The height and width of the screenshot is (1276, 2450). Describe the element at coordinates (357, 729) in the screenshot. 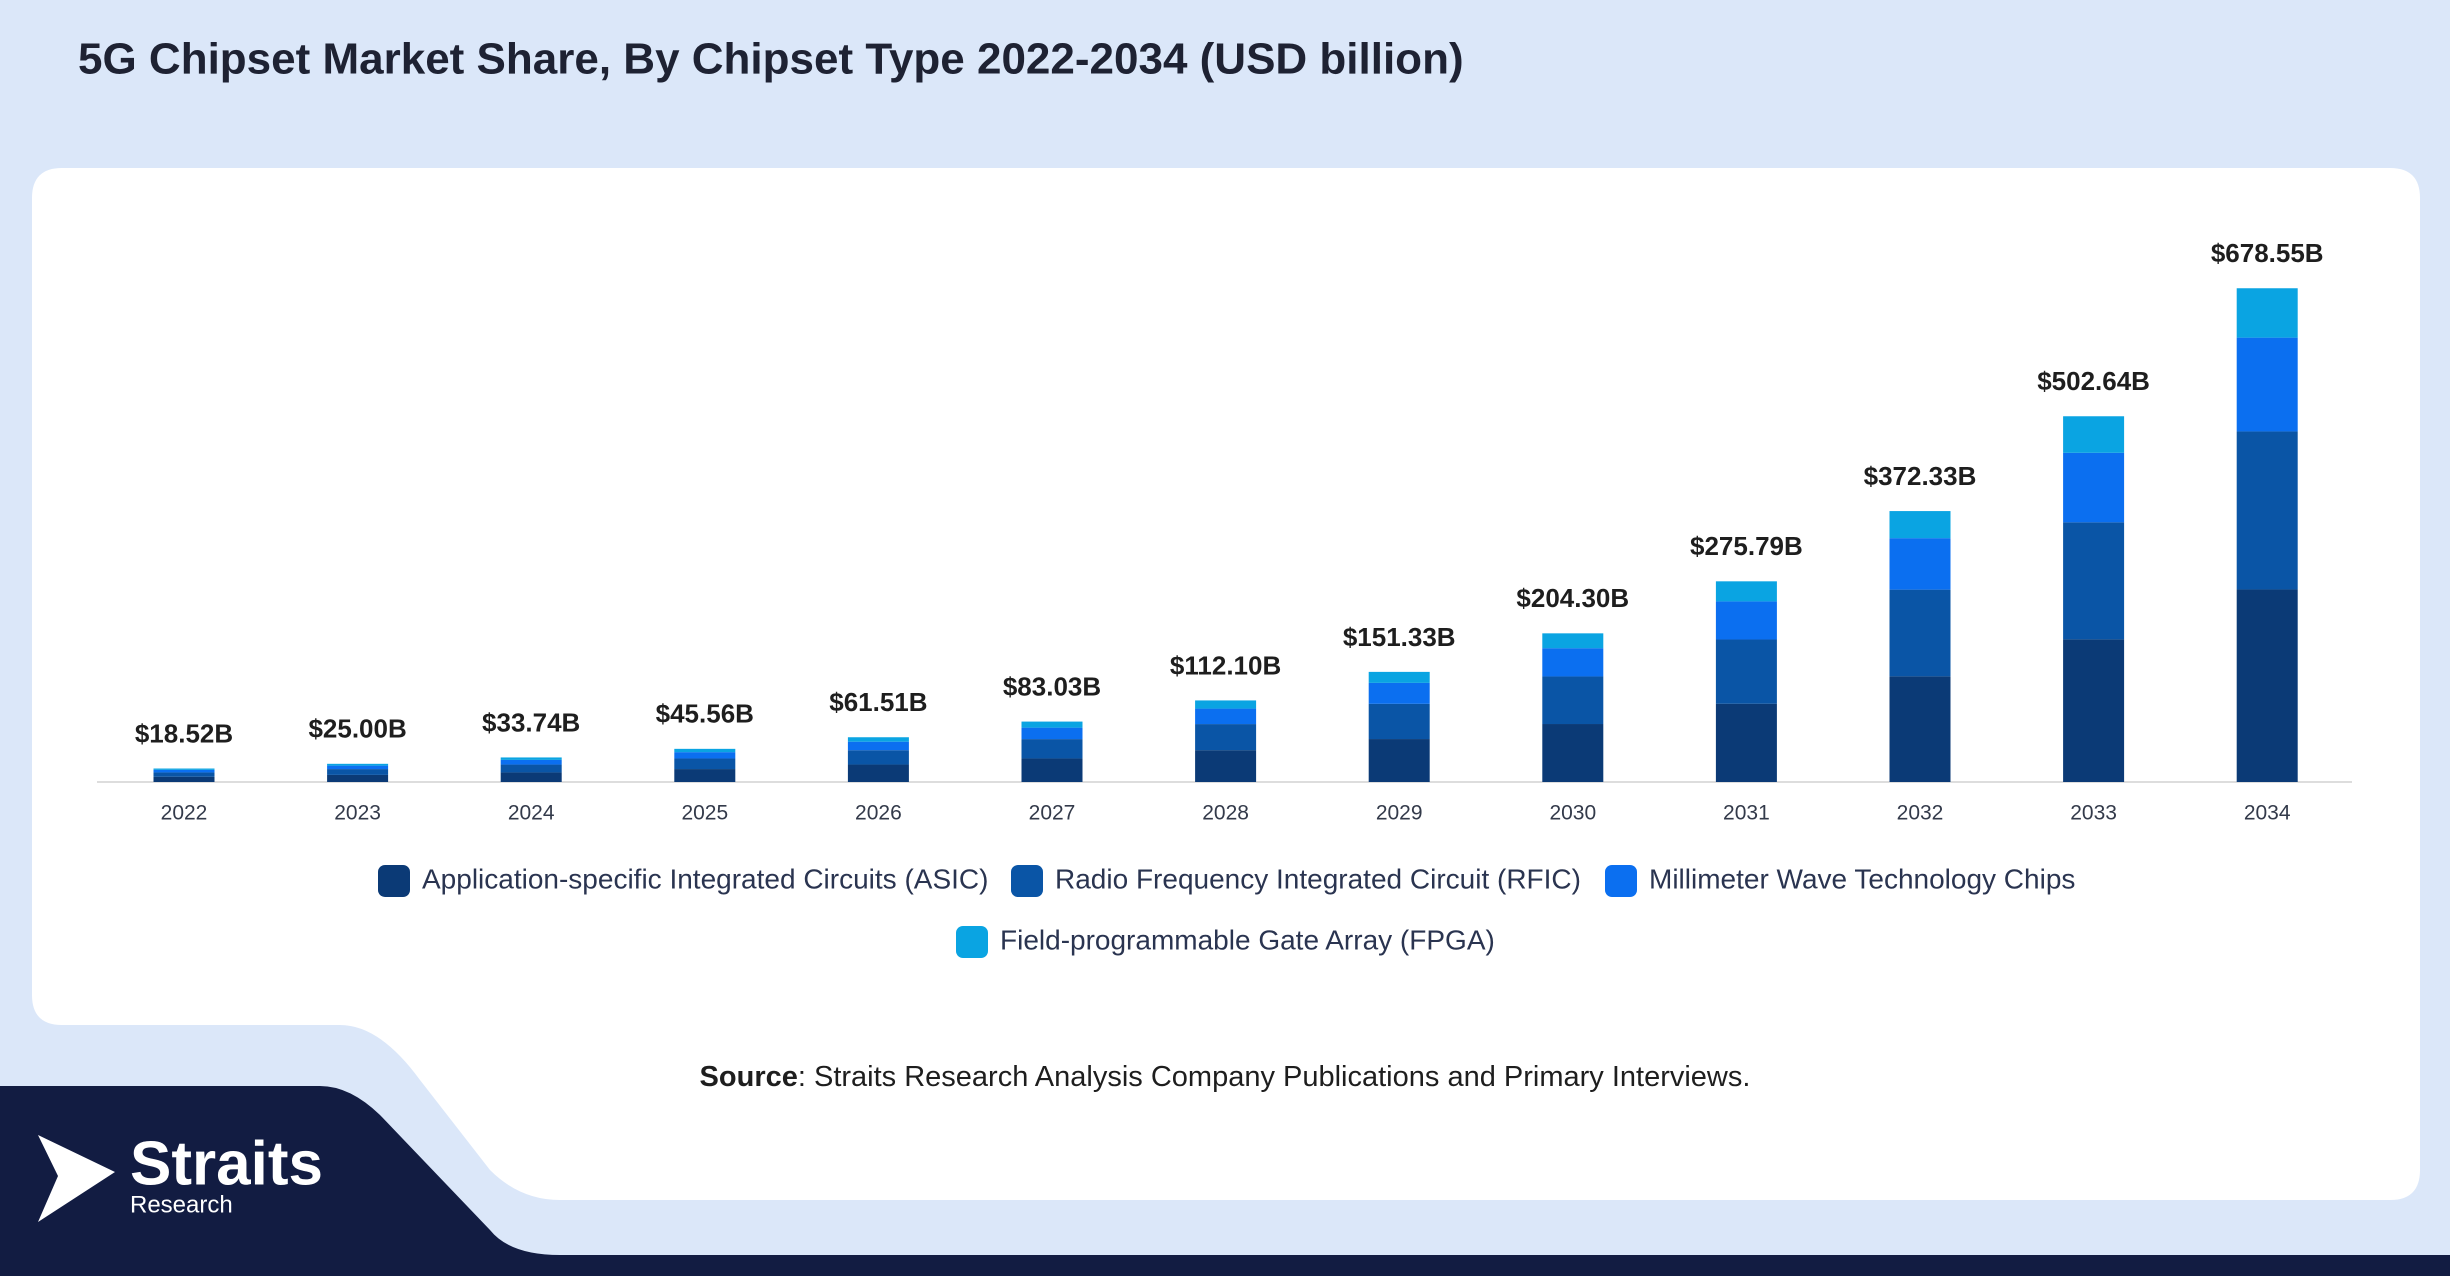

I see `total-label: $25.00B` at that location.